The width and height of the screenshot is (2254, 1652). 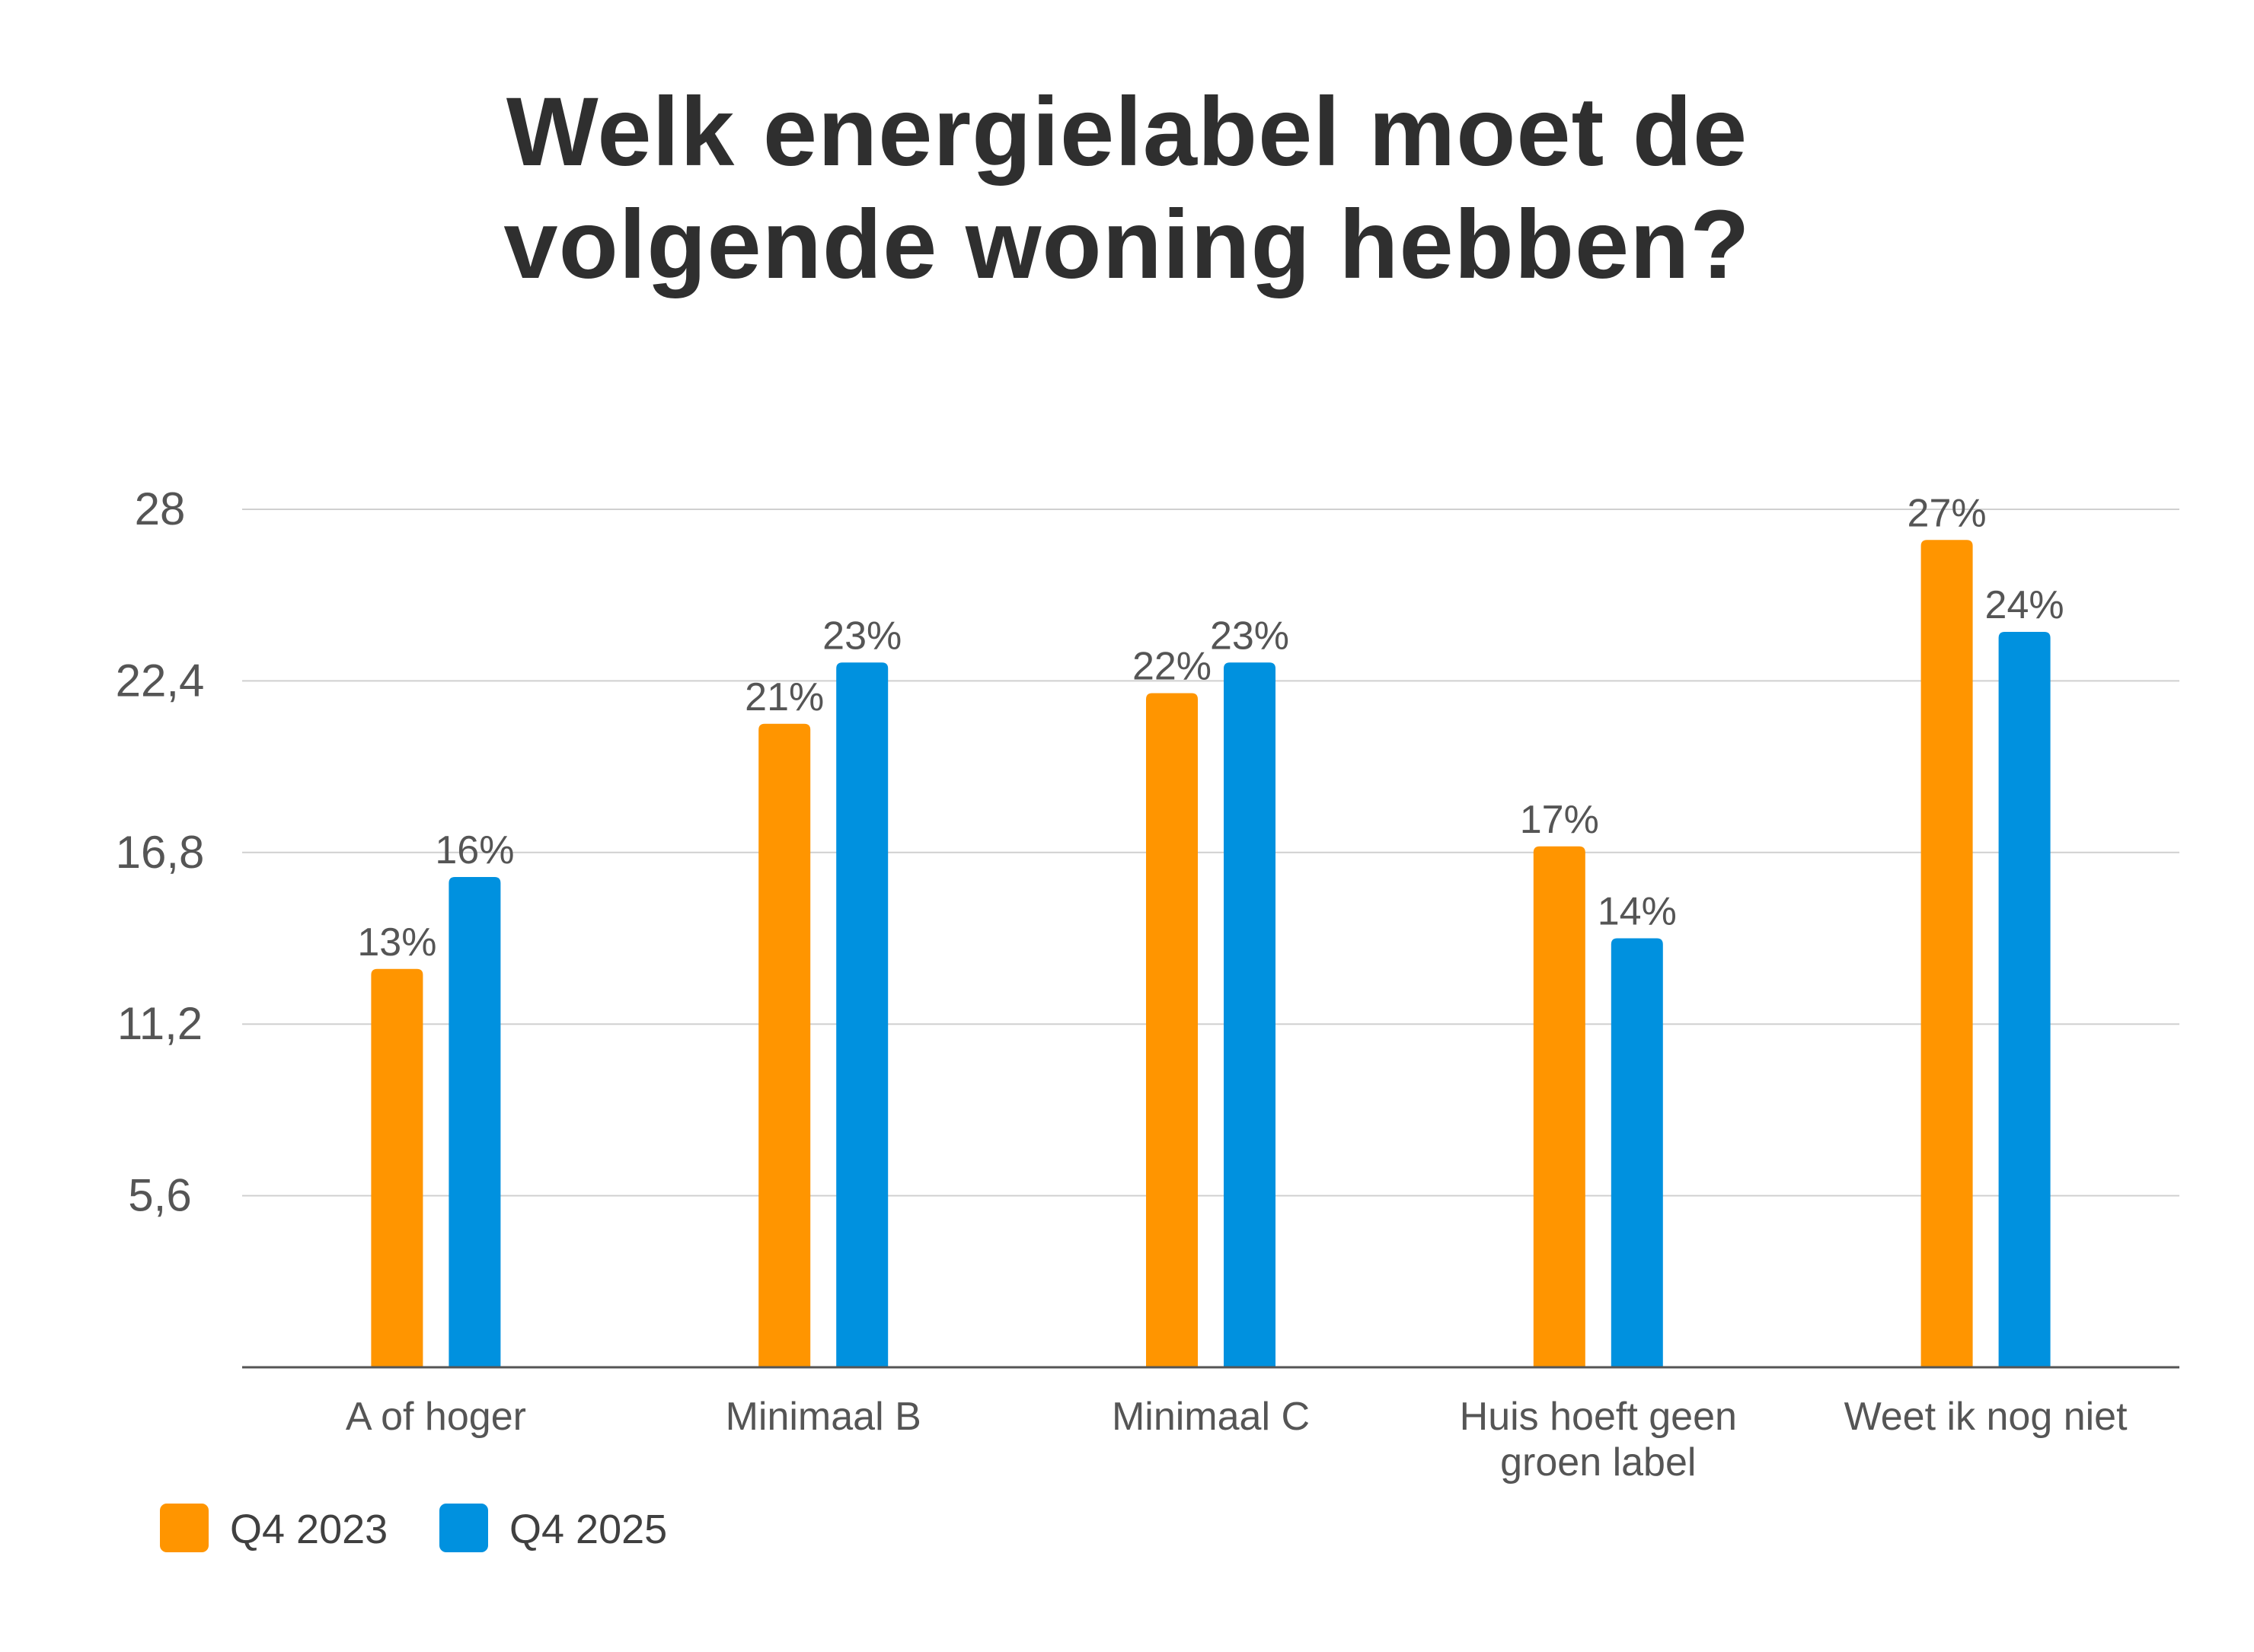 I want to click on chart-title-line-1: Welk energielabel moet de, so click(x=1127, y=132).